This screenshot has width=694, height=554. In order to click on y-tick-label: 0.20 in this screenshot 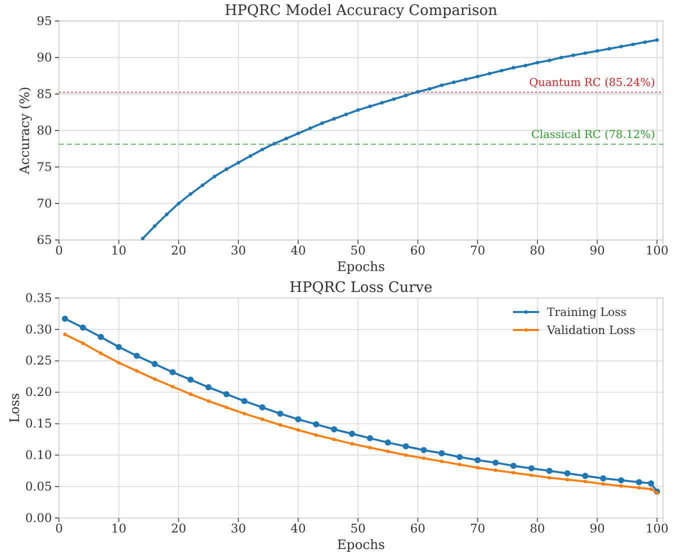, I will do `click(38, 392)`.